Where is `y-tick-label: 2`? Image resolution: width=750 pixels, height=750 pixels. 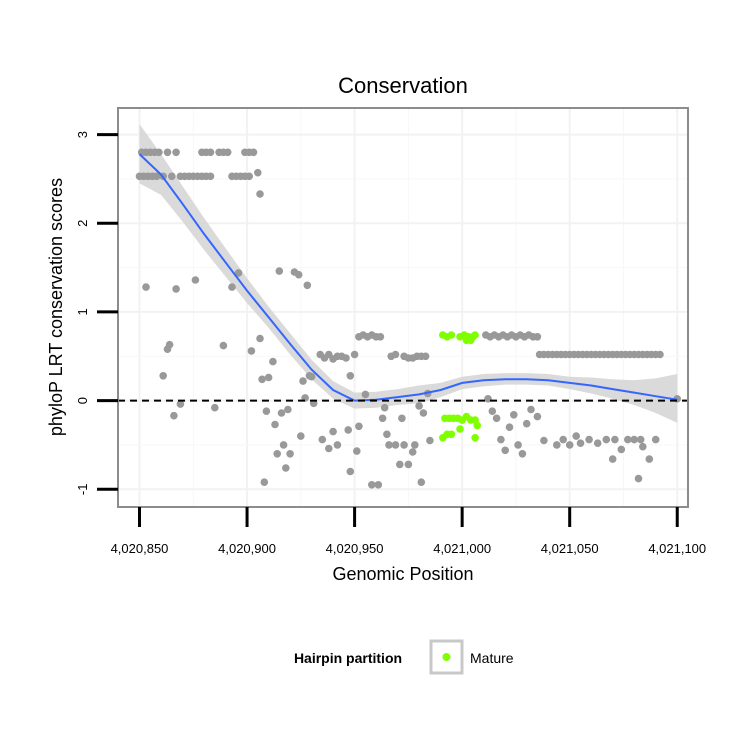 y-tick-label: 2 is located at coordinates (82, 223).